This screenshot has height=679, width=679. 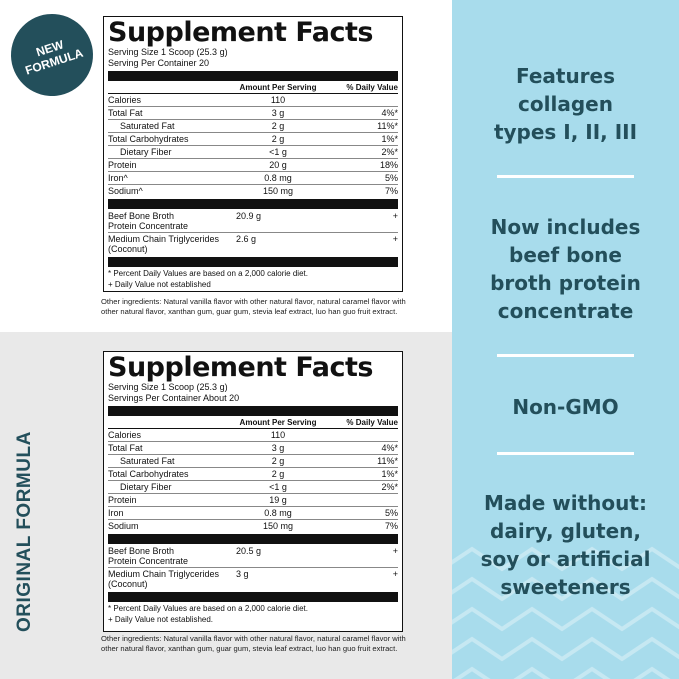 I want to click on chevron-pattern, so click(x=565, y=612).